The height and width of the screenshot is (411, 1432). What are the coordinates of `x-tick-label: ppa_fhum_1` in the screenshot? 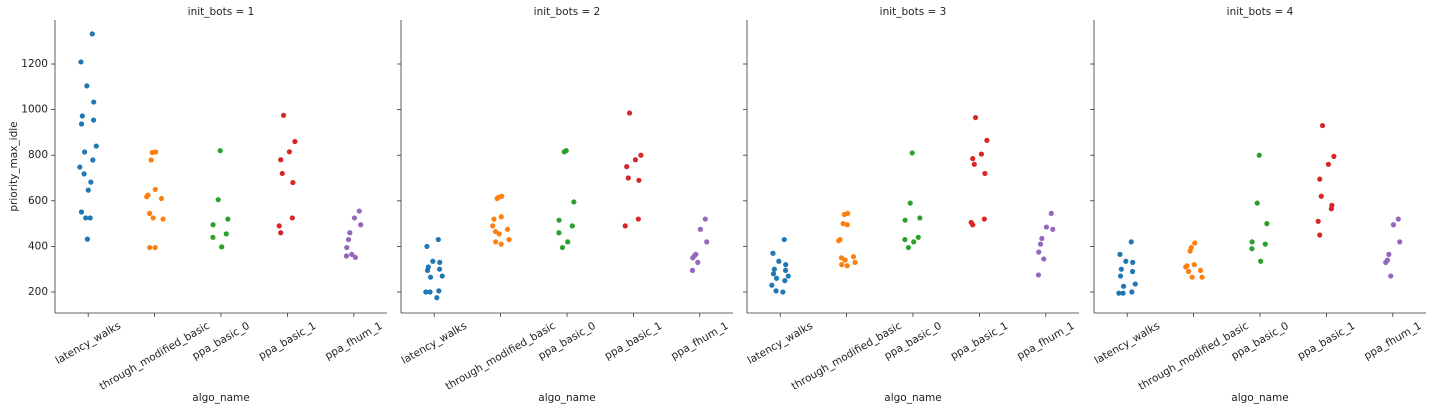 It's located at (1393, 341).